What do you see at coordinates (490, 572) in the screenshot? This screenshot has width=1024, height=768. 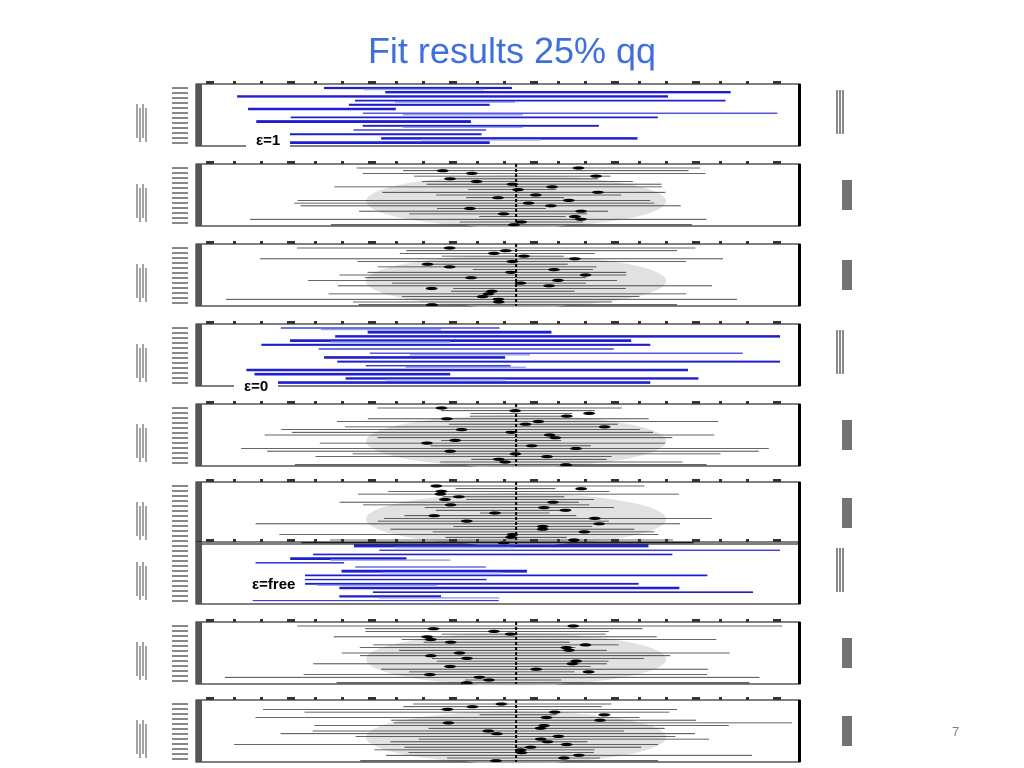 I see `fit-panel-epsfree-a` at bounding box center [490, 572].